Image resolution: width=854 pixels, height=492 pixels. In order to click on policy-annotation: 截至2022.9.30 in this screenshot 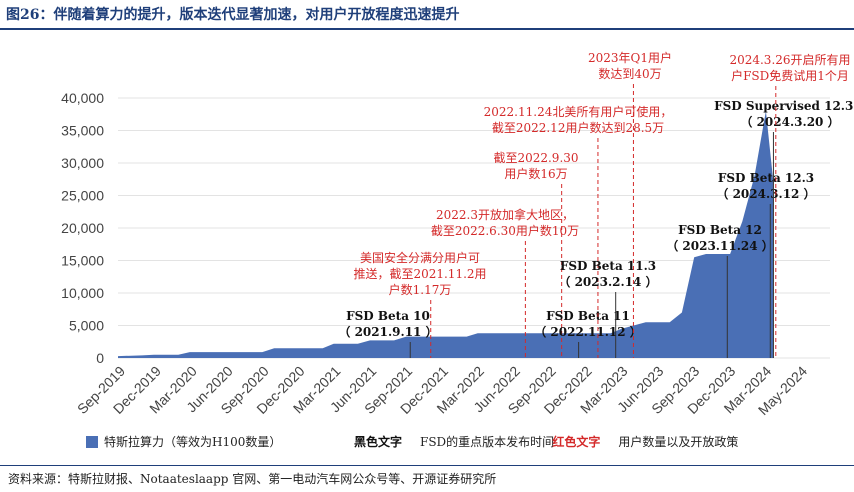, I will do `click(535, 158)`.